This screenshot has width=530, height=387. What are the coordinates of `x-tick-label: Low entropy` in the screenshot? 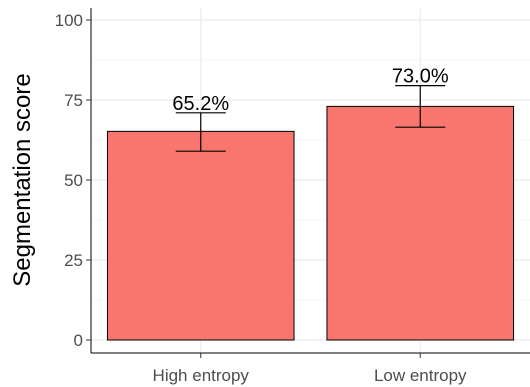 It's located at (420, 375).